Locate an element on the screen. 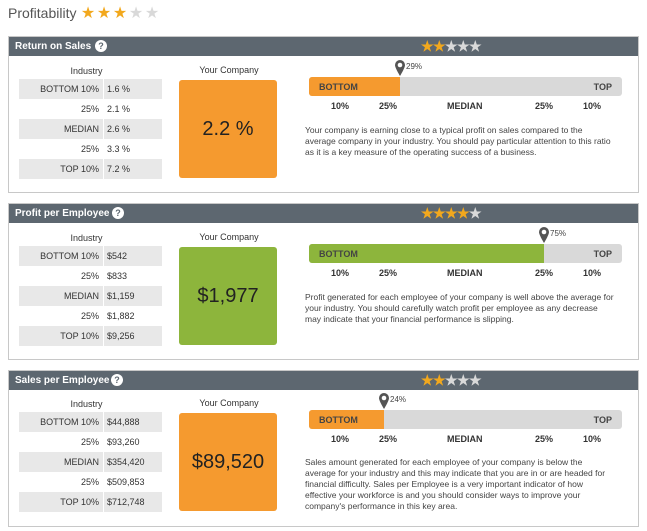  industry-row-value: $1,882 is located at coordinates (121, 316).